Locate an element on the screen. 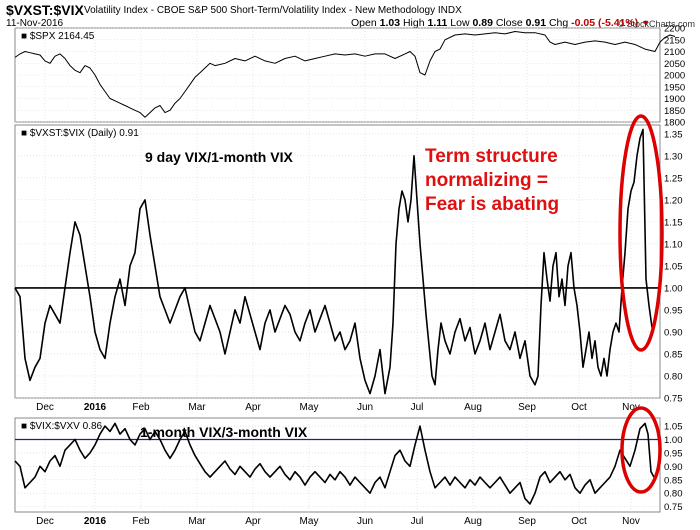  y-tick-label: 1.30 is located at coordinates (673, 156).